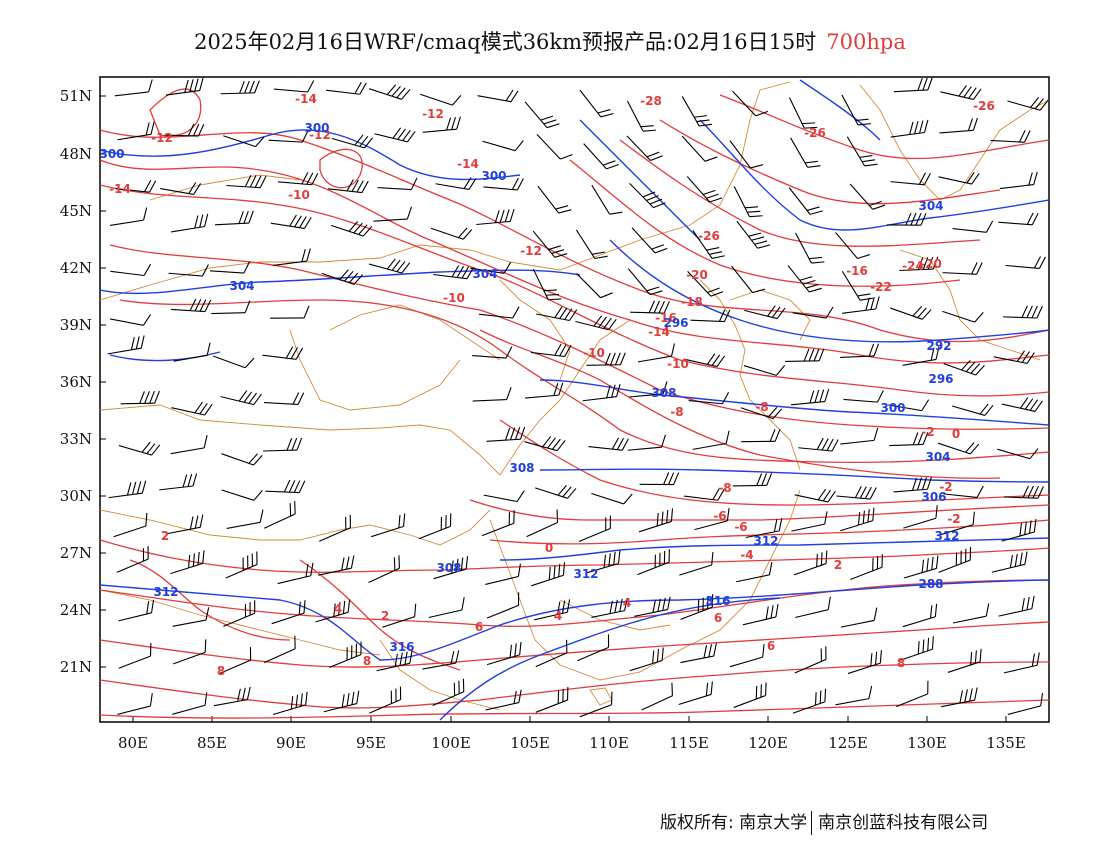 The width and height of the screenshot is (1100, 850). I want to click on temperature-label: -14, so click(468, 164).